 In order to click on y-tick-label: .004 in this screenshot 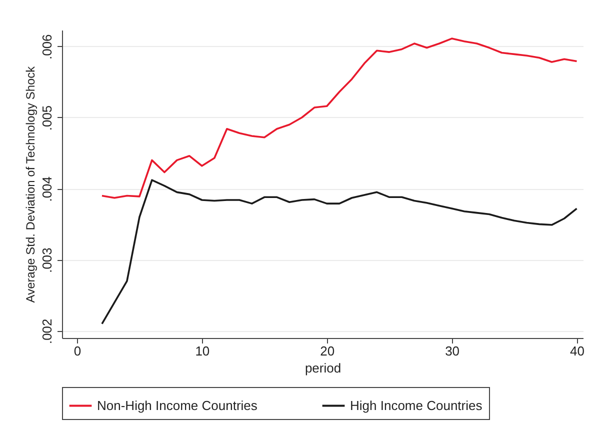, I will do `click(47, 189)`.